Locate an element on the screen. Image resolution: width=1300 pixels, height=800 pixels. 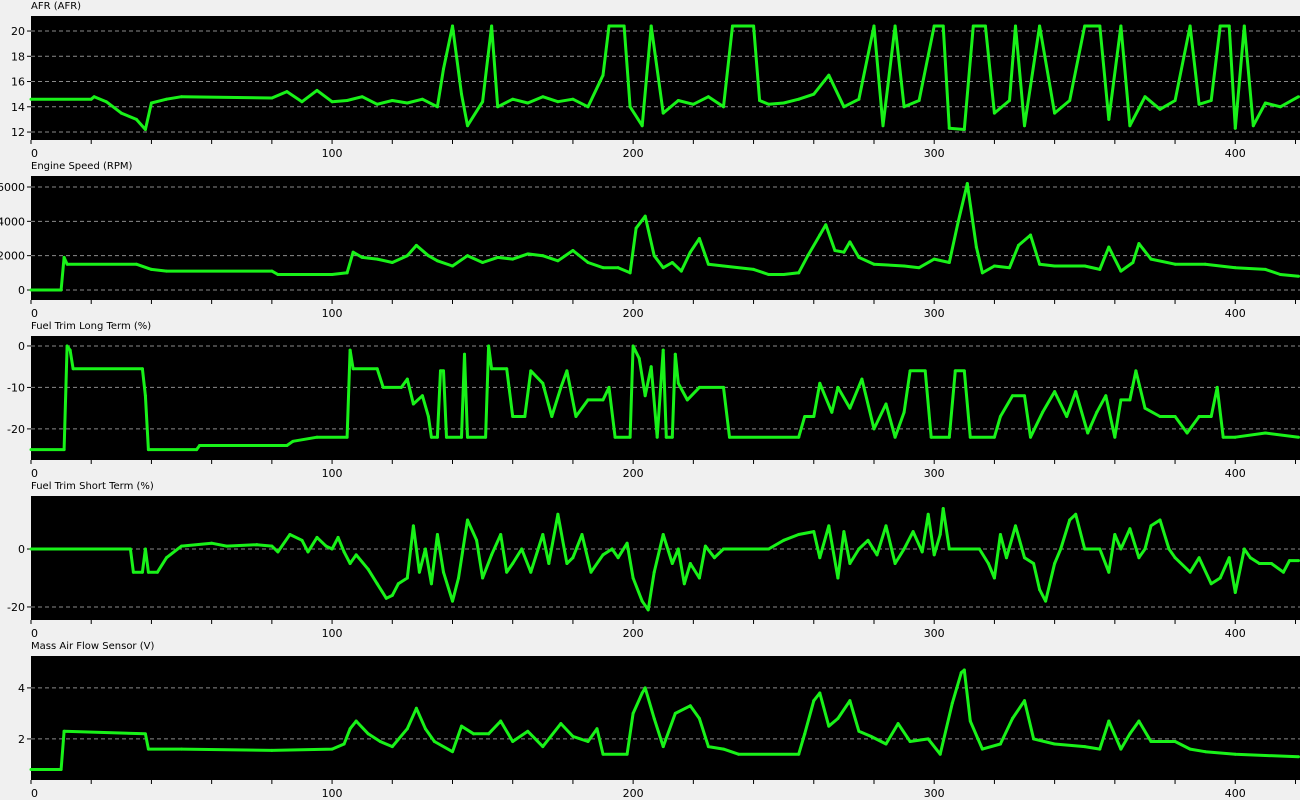
y-tick-label: 0 is located at coordinates (21, 549).